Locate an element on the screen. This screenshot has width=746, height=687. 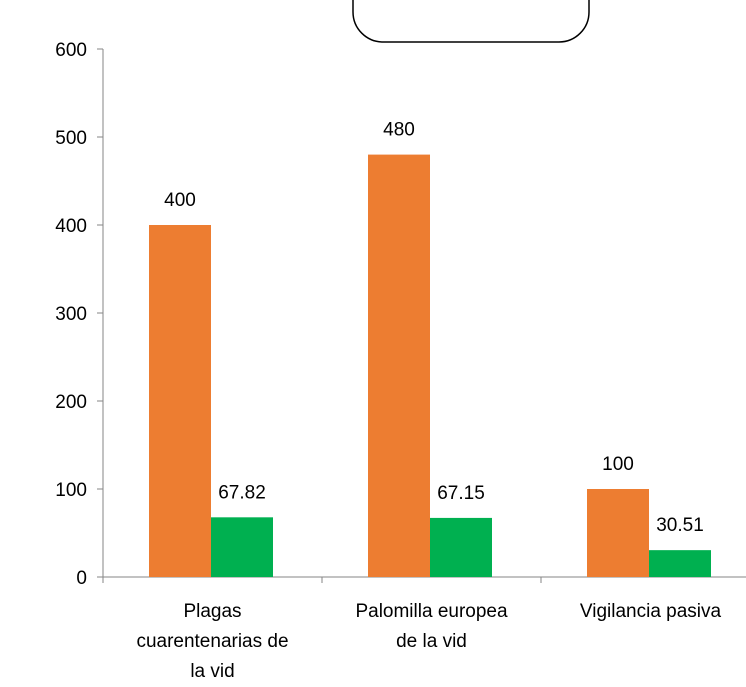
category-label: cuarentenarias de is located at coordinates (212, 641).